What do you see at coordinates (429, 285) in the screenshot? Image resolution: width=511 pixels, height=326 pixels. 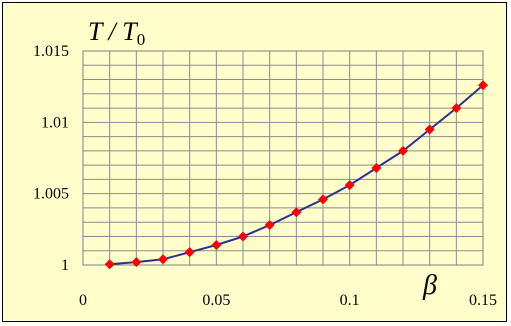 I see `x-axis-title: β` at bounding box center [429, 285].